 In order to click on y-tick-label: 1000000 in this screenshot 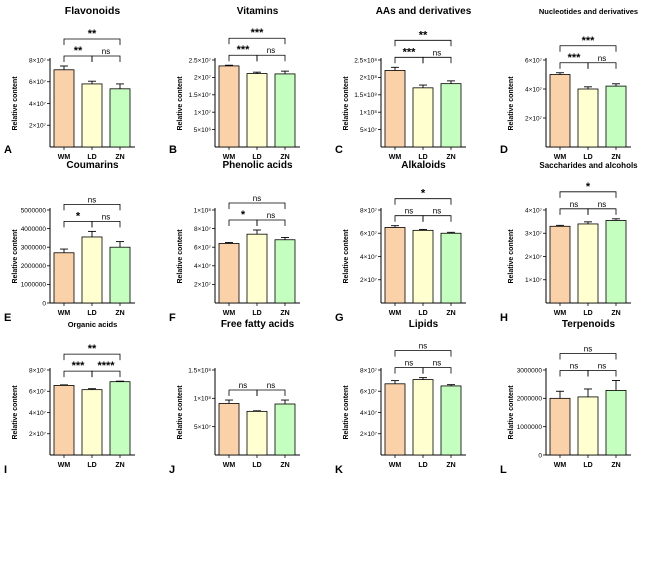, I will do `click(530, 427)`.